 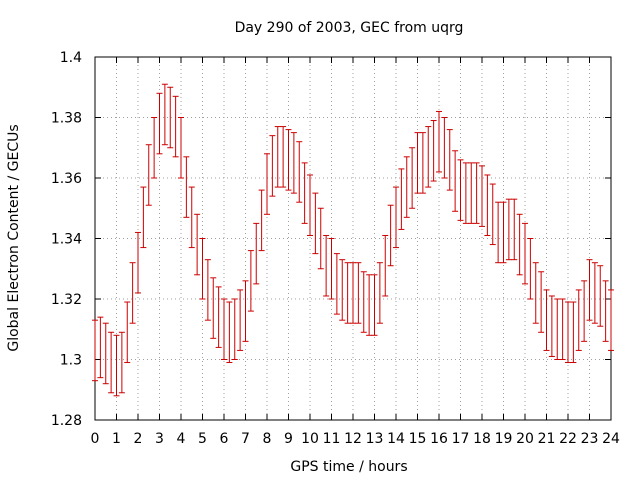 What do you see at coordinates (66, 421) in the screenshot?
I see `y-tick-label: 1.28` at bounding box center [66, 421].